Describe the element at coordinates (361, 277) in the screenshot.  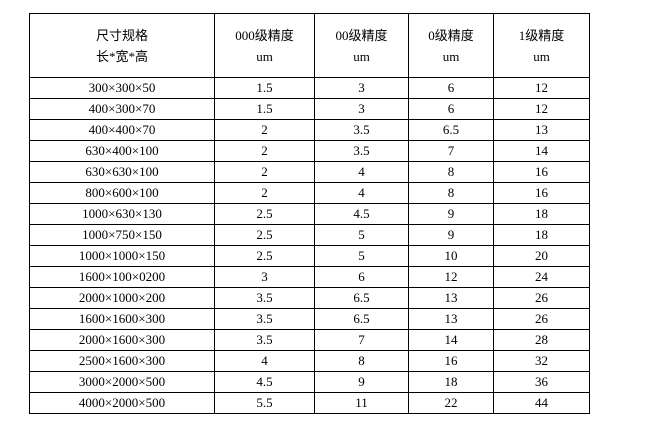
I see `grade-00-cell: 6` at that location.